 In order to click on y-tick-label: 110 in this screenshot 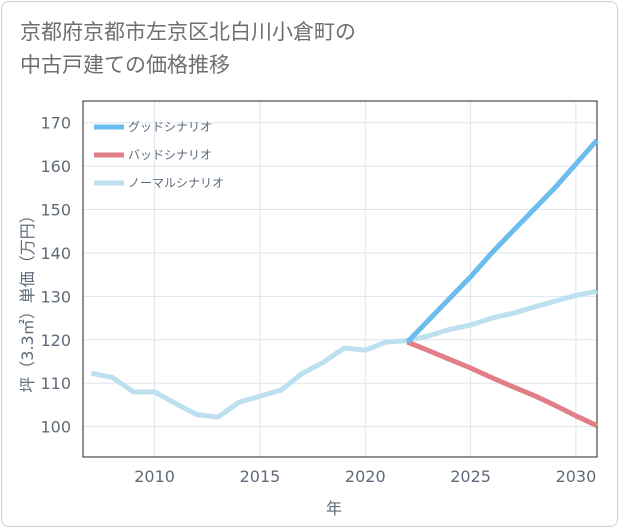, I will do `click(55, 383)`.